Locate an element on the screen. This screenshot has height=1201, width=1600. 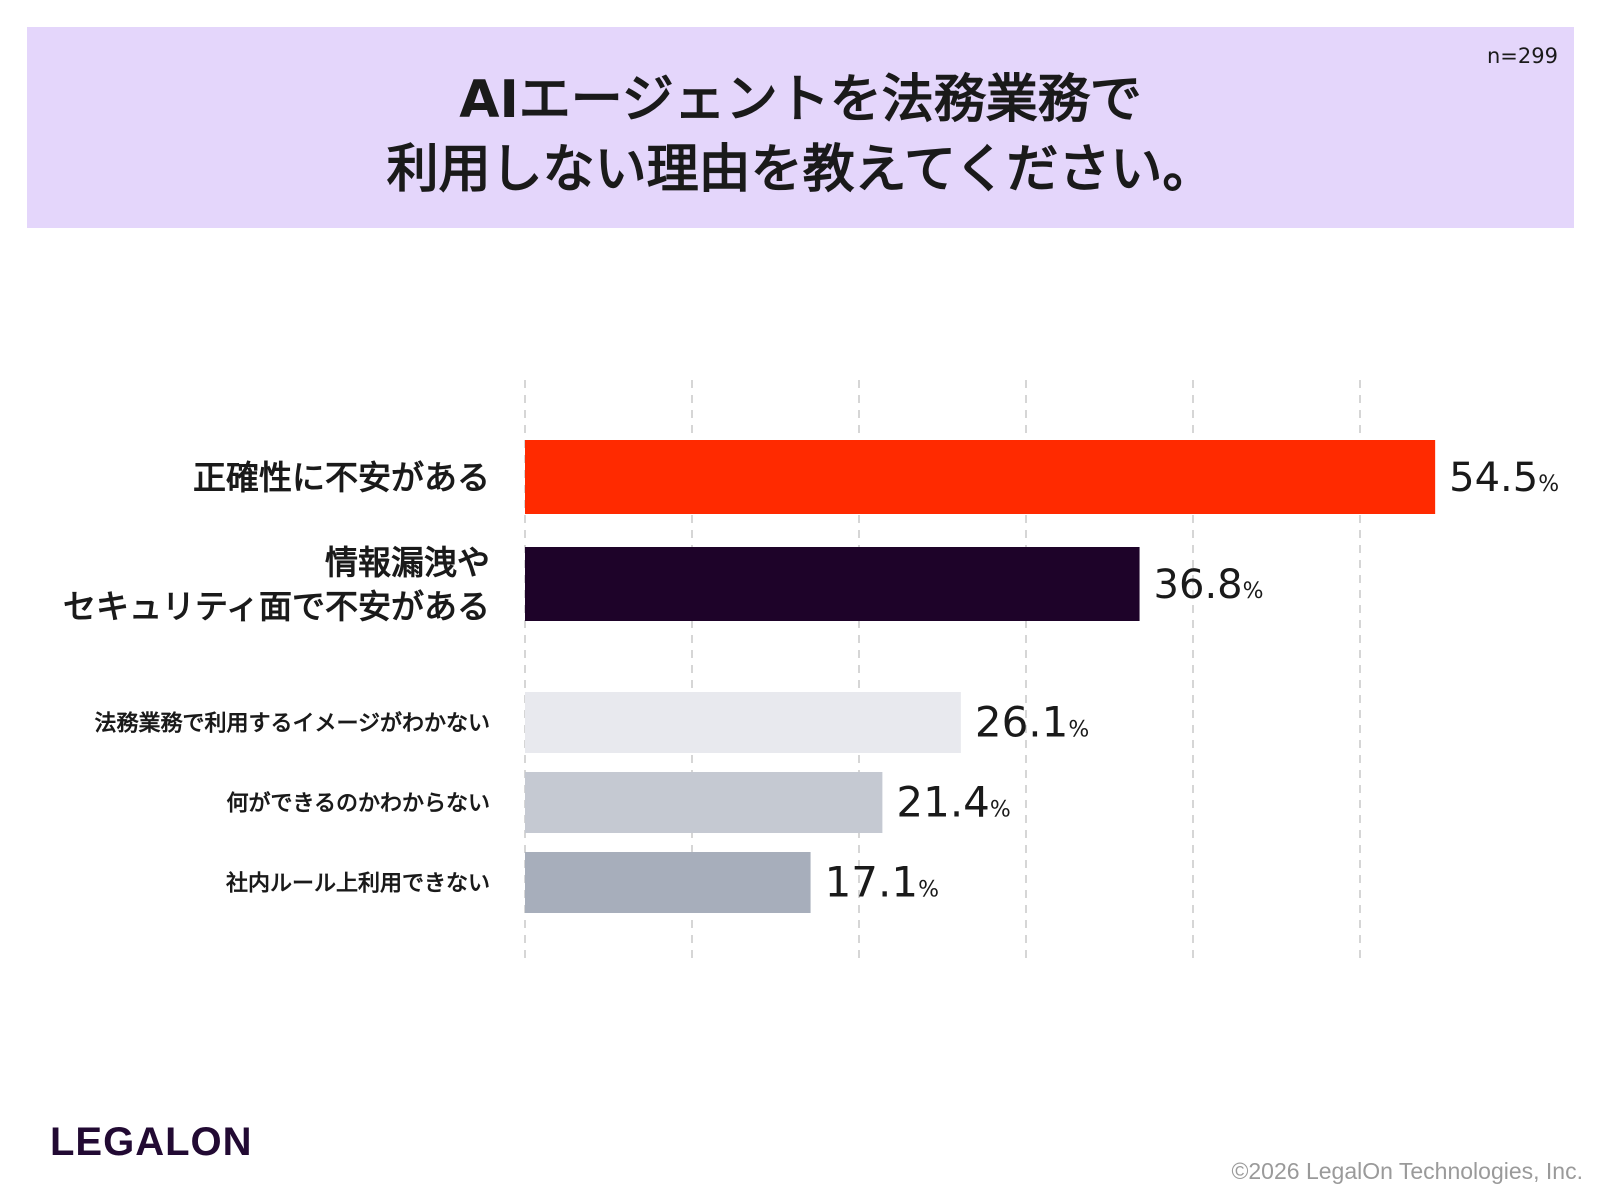
value-label: 54.5% is located at coordinates (1504, 478).